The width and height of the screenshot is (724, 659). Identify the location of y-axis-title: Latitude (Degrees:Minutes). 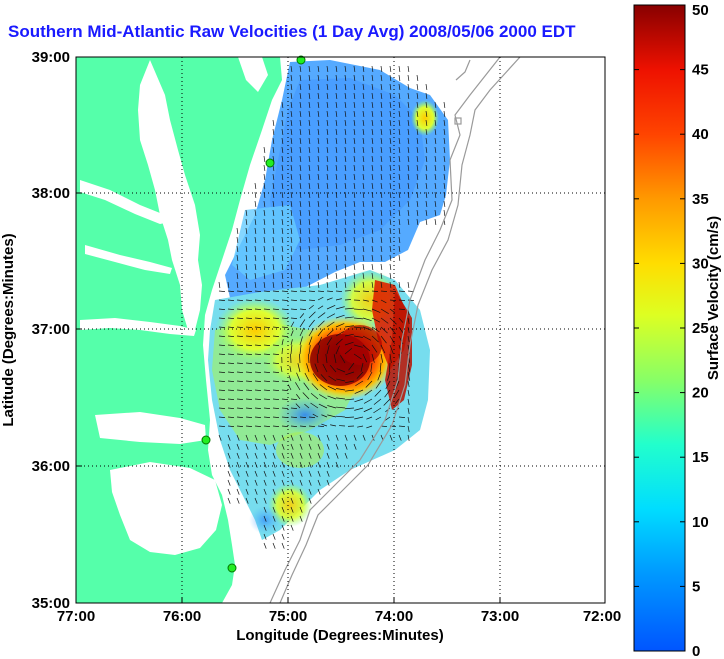
(8, 329).